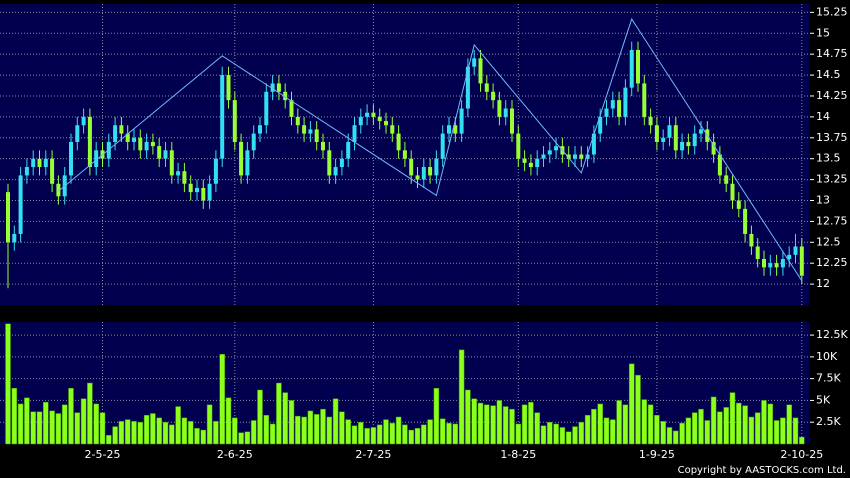  What do you see at coordinates (103, 454) in the screenshot?
I see `x-tick-label: 2-5-25` at bounding box center [103, 454].